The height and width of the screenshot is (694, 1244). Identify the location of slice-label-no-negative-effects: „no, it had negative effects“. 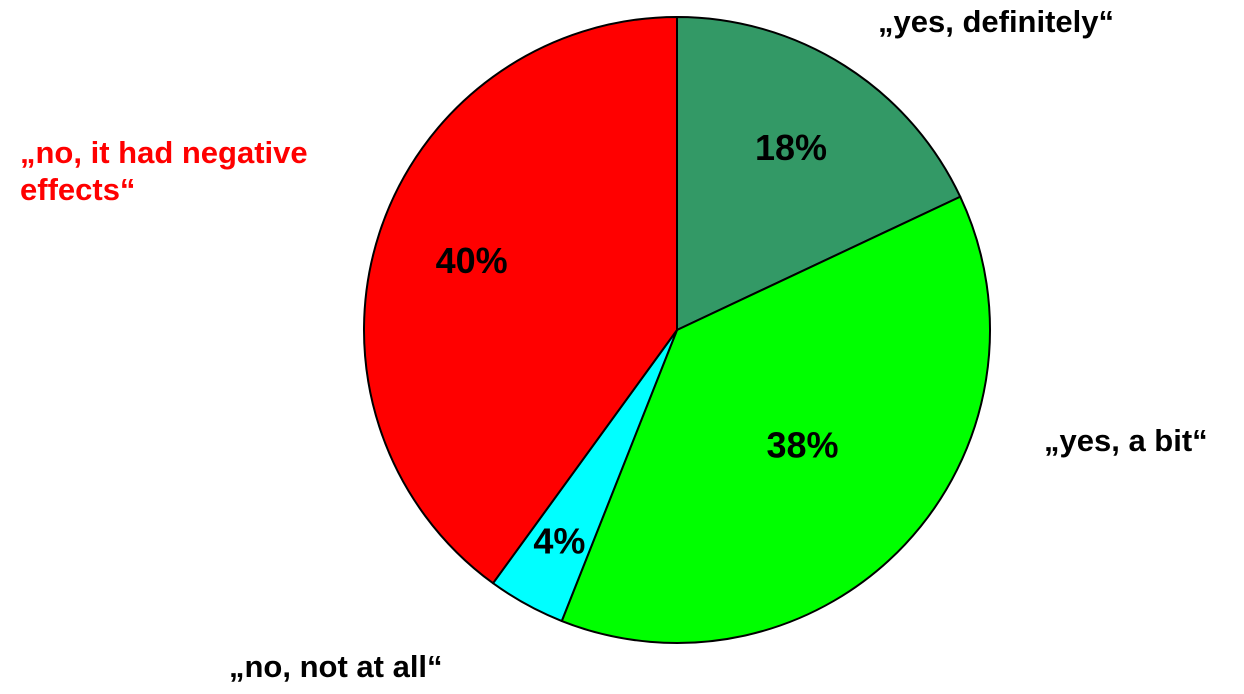
(168, 171).